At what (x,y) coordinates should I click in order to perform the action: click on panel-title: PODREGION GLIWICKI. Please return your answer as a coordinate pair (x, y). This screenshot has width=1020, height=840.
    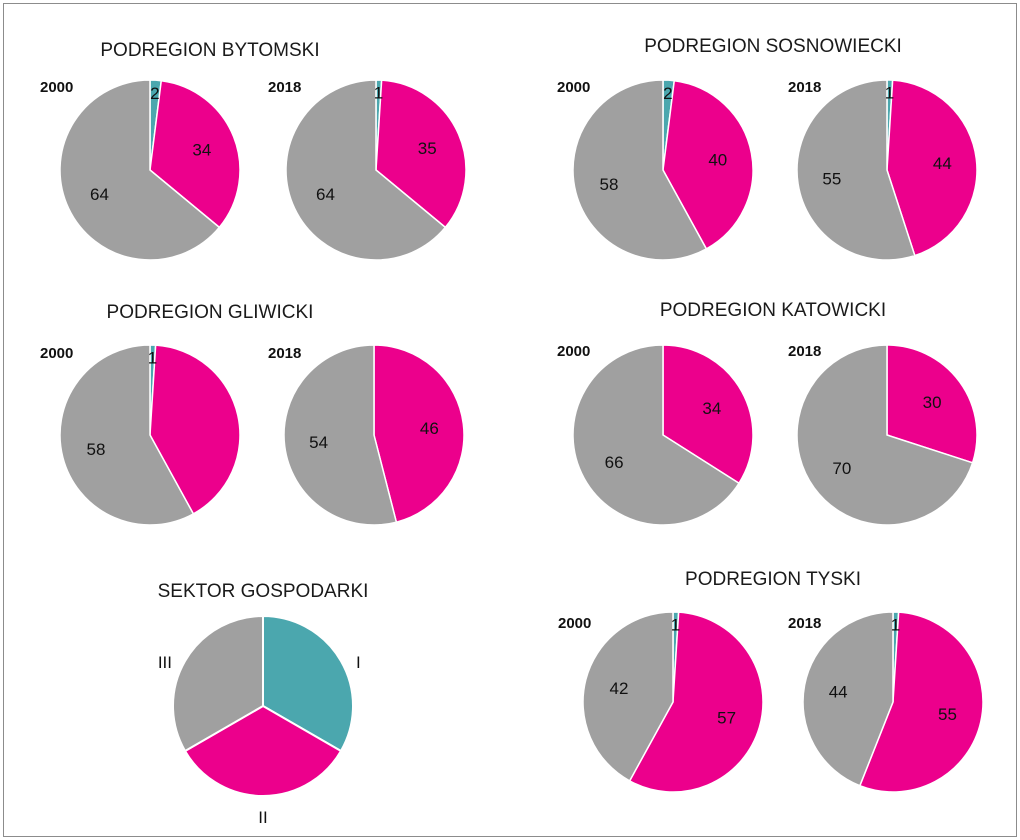
    Looking at the image, I should click on (210, 312).